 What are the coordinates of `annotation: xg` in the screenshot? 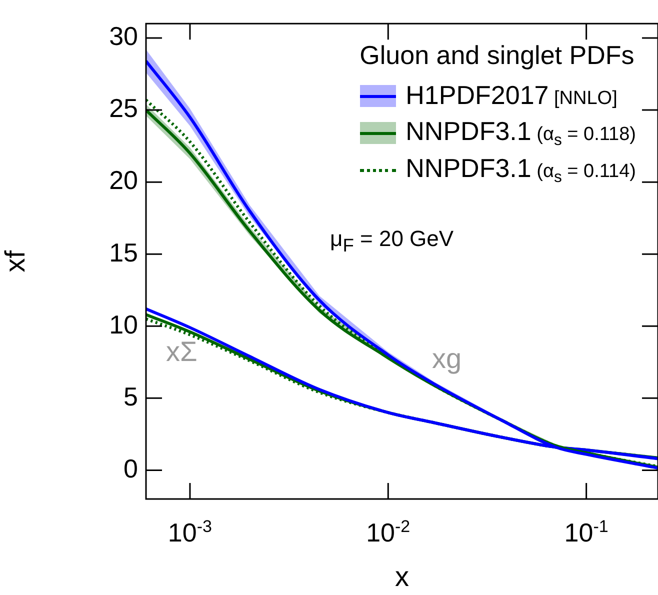 It's located at (447, 359).